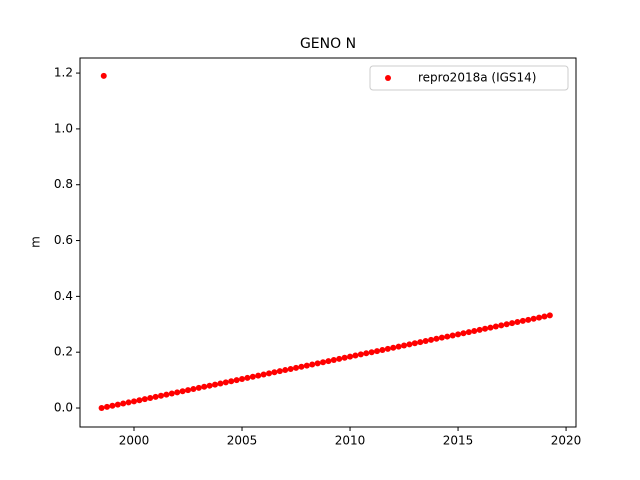  Describe the element at coordinates (63, 352) in the screenshot. I see `y-tick-label: 0.2` at that location.